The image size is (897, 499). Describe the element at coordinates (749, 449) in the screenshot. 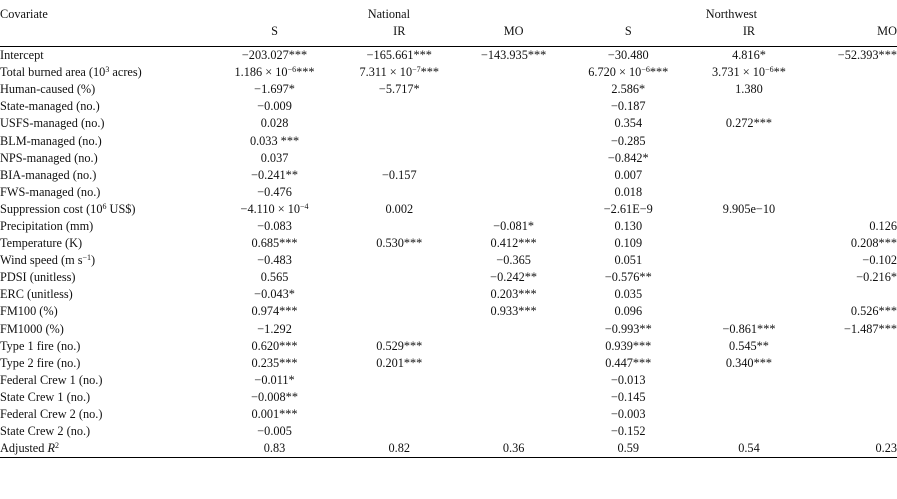

I see `cell-northwest-ir: 0.54` at that location.